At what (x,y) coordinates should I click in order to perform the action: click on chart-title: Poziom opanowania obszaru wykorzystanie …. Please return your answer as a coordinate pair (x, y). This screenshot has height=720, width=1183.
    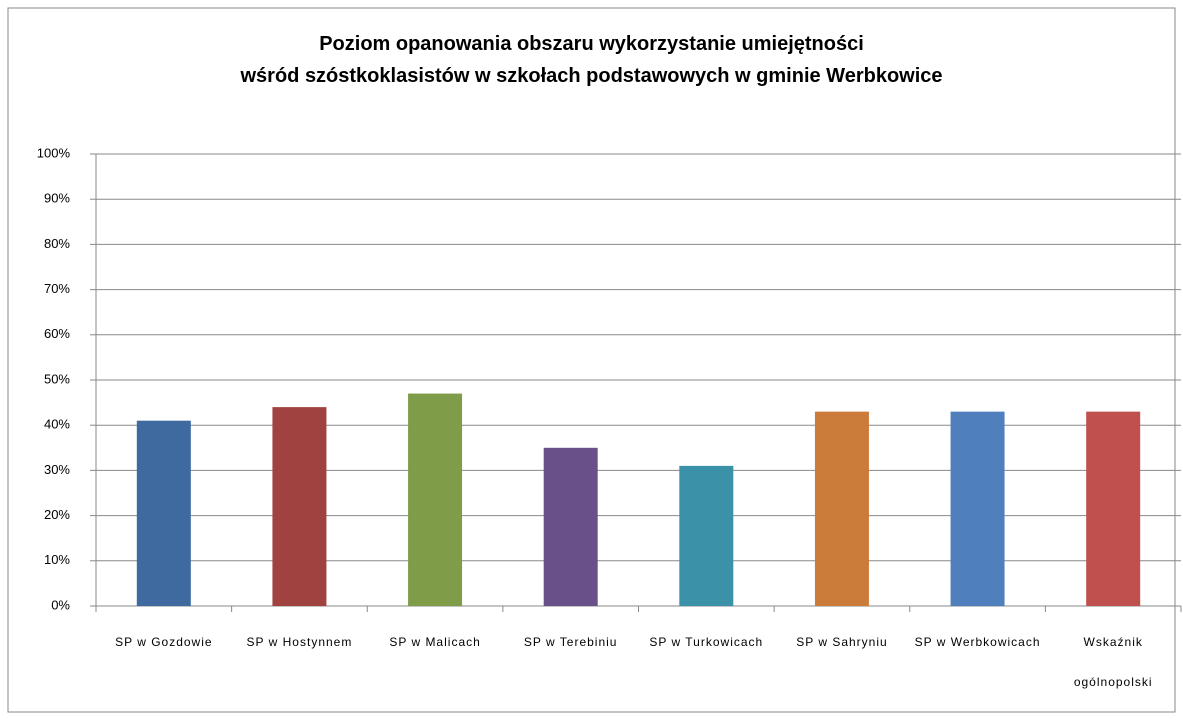
    Looking at the image, I should click on (591, 60).